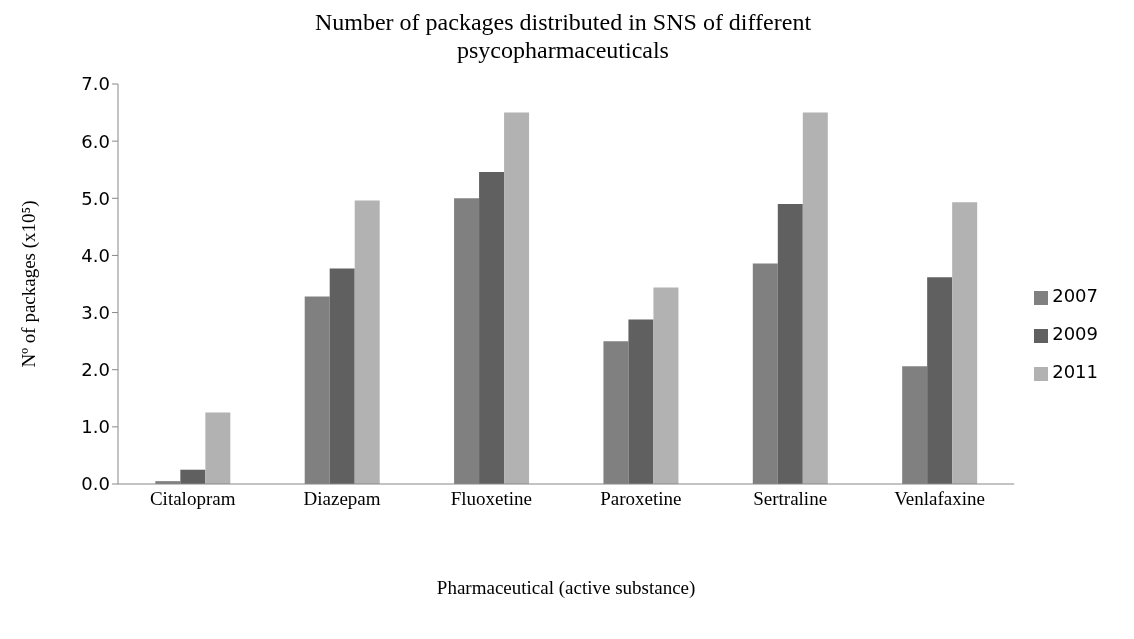 This screenshot has width=1134, height=639. What do you see at coordinates (563, 36) in the screenshot?
I see `chart-title: Number of packages distributed in SNS of different psycopharmaceuticals` at bounding box center [563, 36].